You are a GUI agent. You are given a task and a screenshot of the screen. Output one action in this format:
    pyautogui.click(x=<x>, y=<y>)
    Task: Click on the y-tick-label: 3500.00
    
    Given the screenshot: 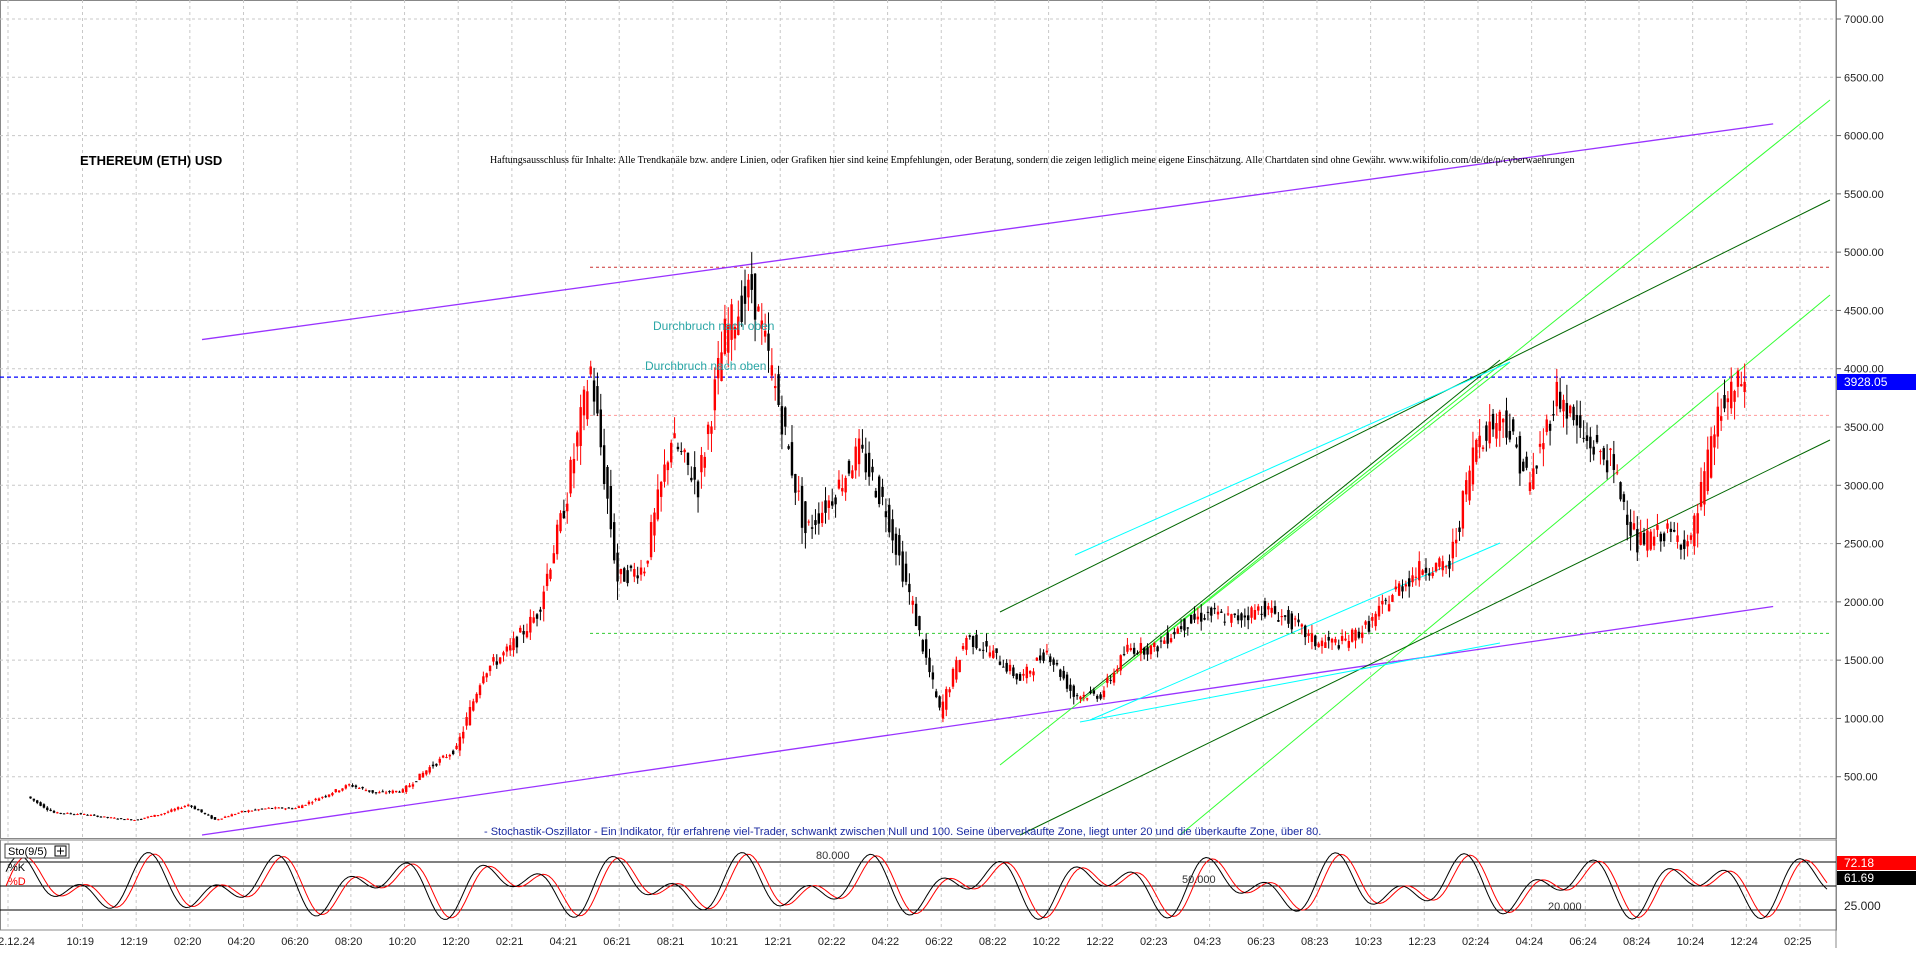 What is the action you would take?
    pyautogui.click(x=1864, y=428)
    